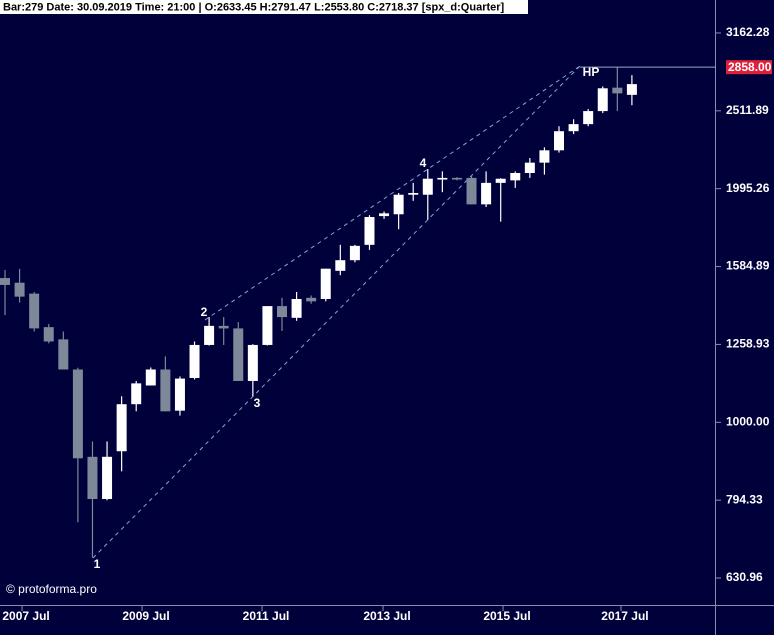 The image size is (774, 635). Describe the element at coordinates (506, 616) in the screenshot. I see `x-tick-label: 2015 Jul` at that location.